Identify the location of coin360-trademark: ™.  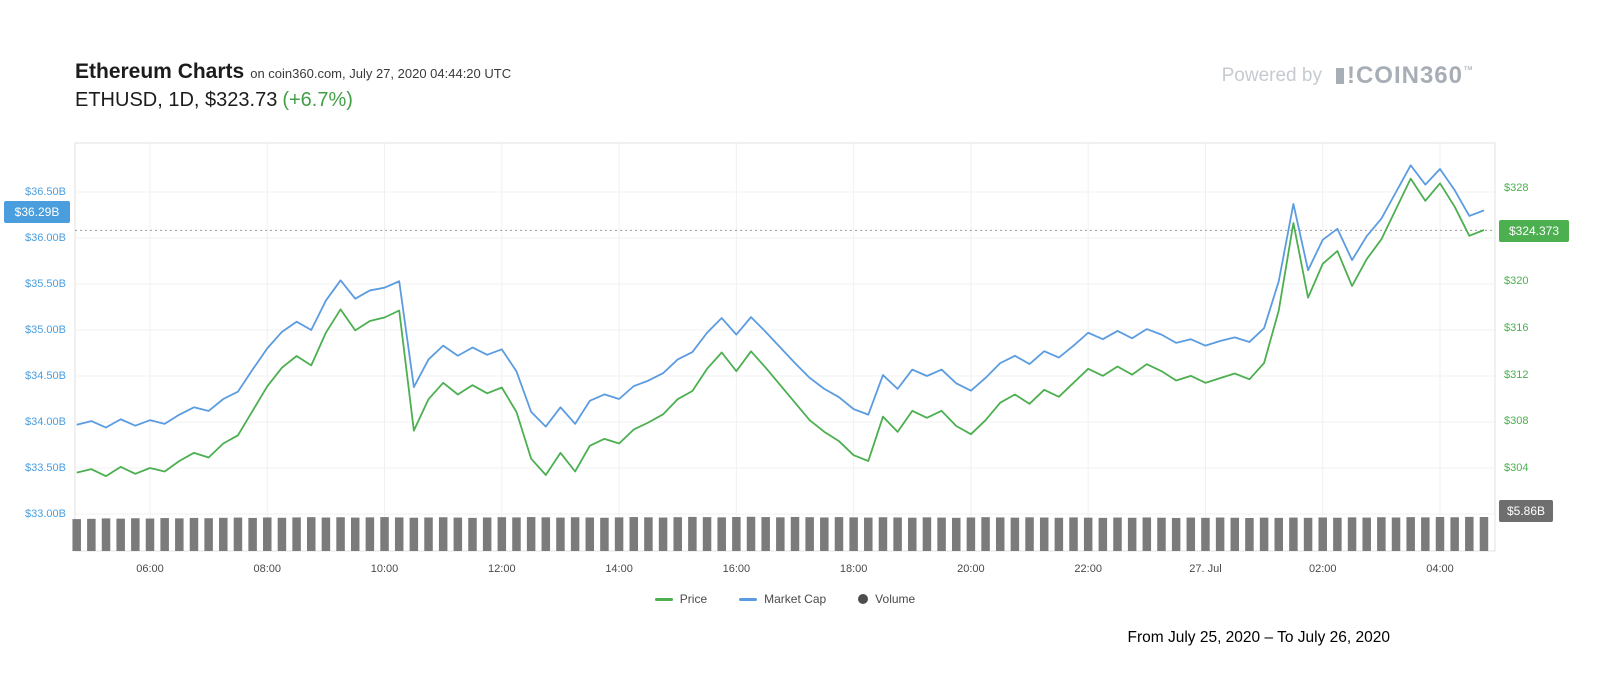
(1468, 70).